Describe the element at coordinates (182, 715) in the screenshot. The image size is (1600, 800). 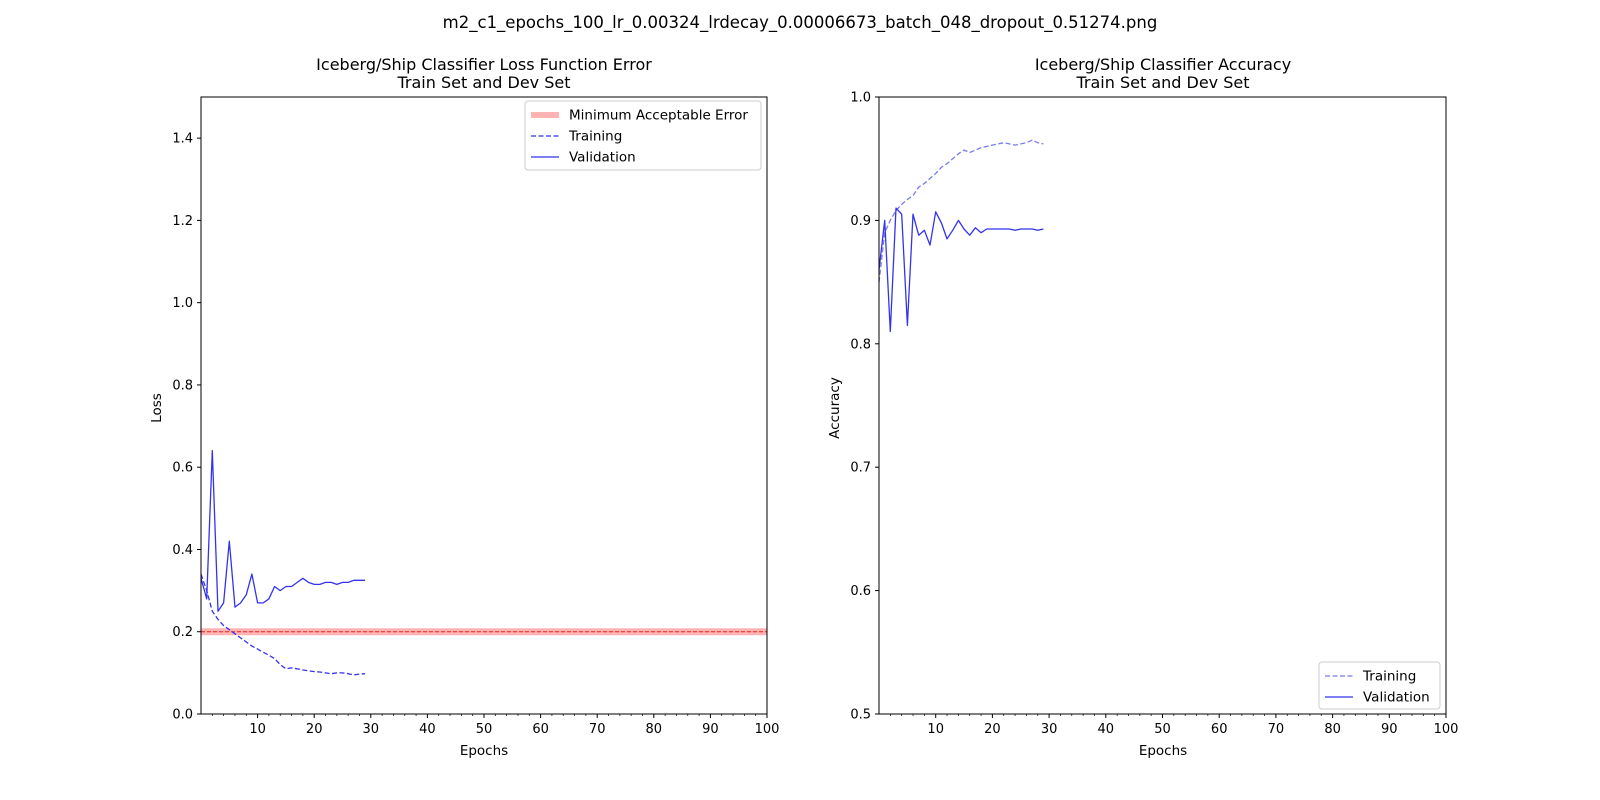
I see `loss-y-tick-label: 0.0` at that location.